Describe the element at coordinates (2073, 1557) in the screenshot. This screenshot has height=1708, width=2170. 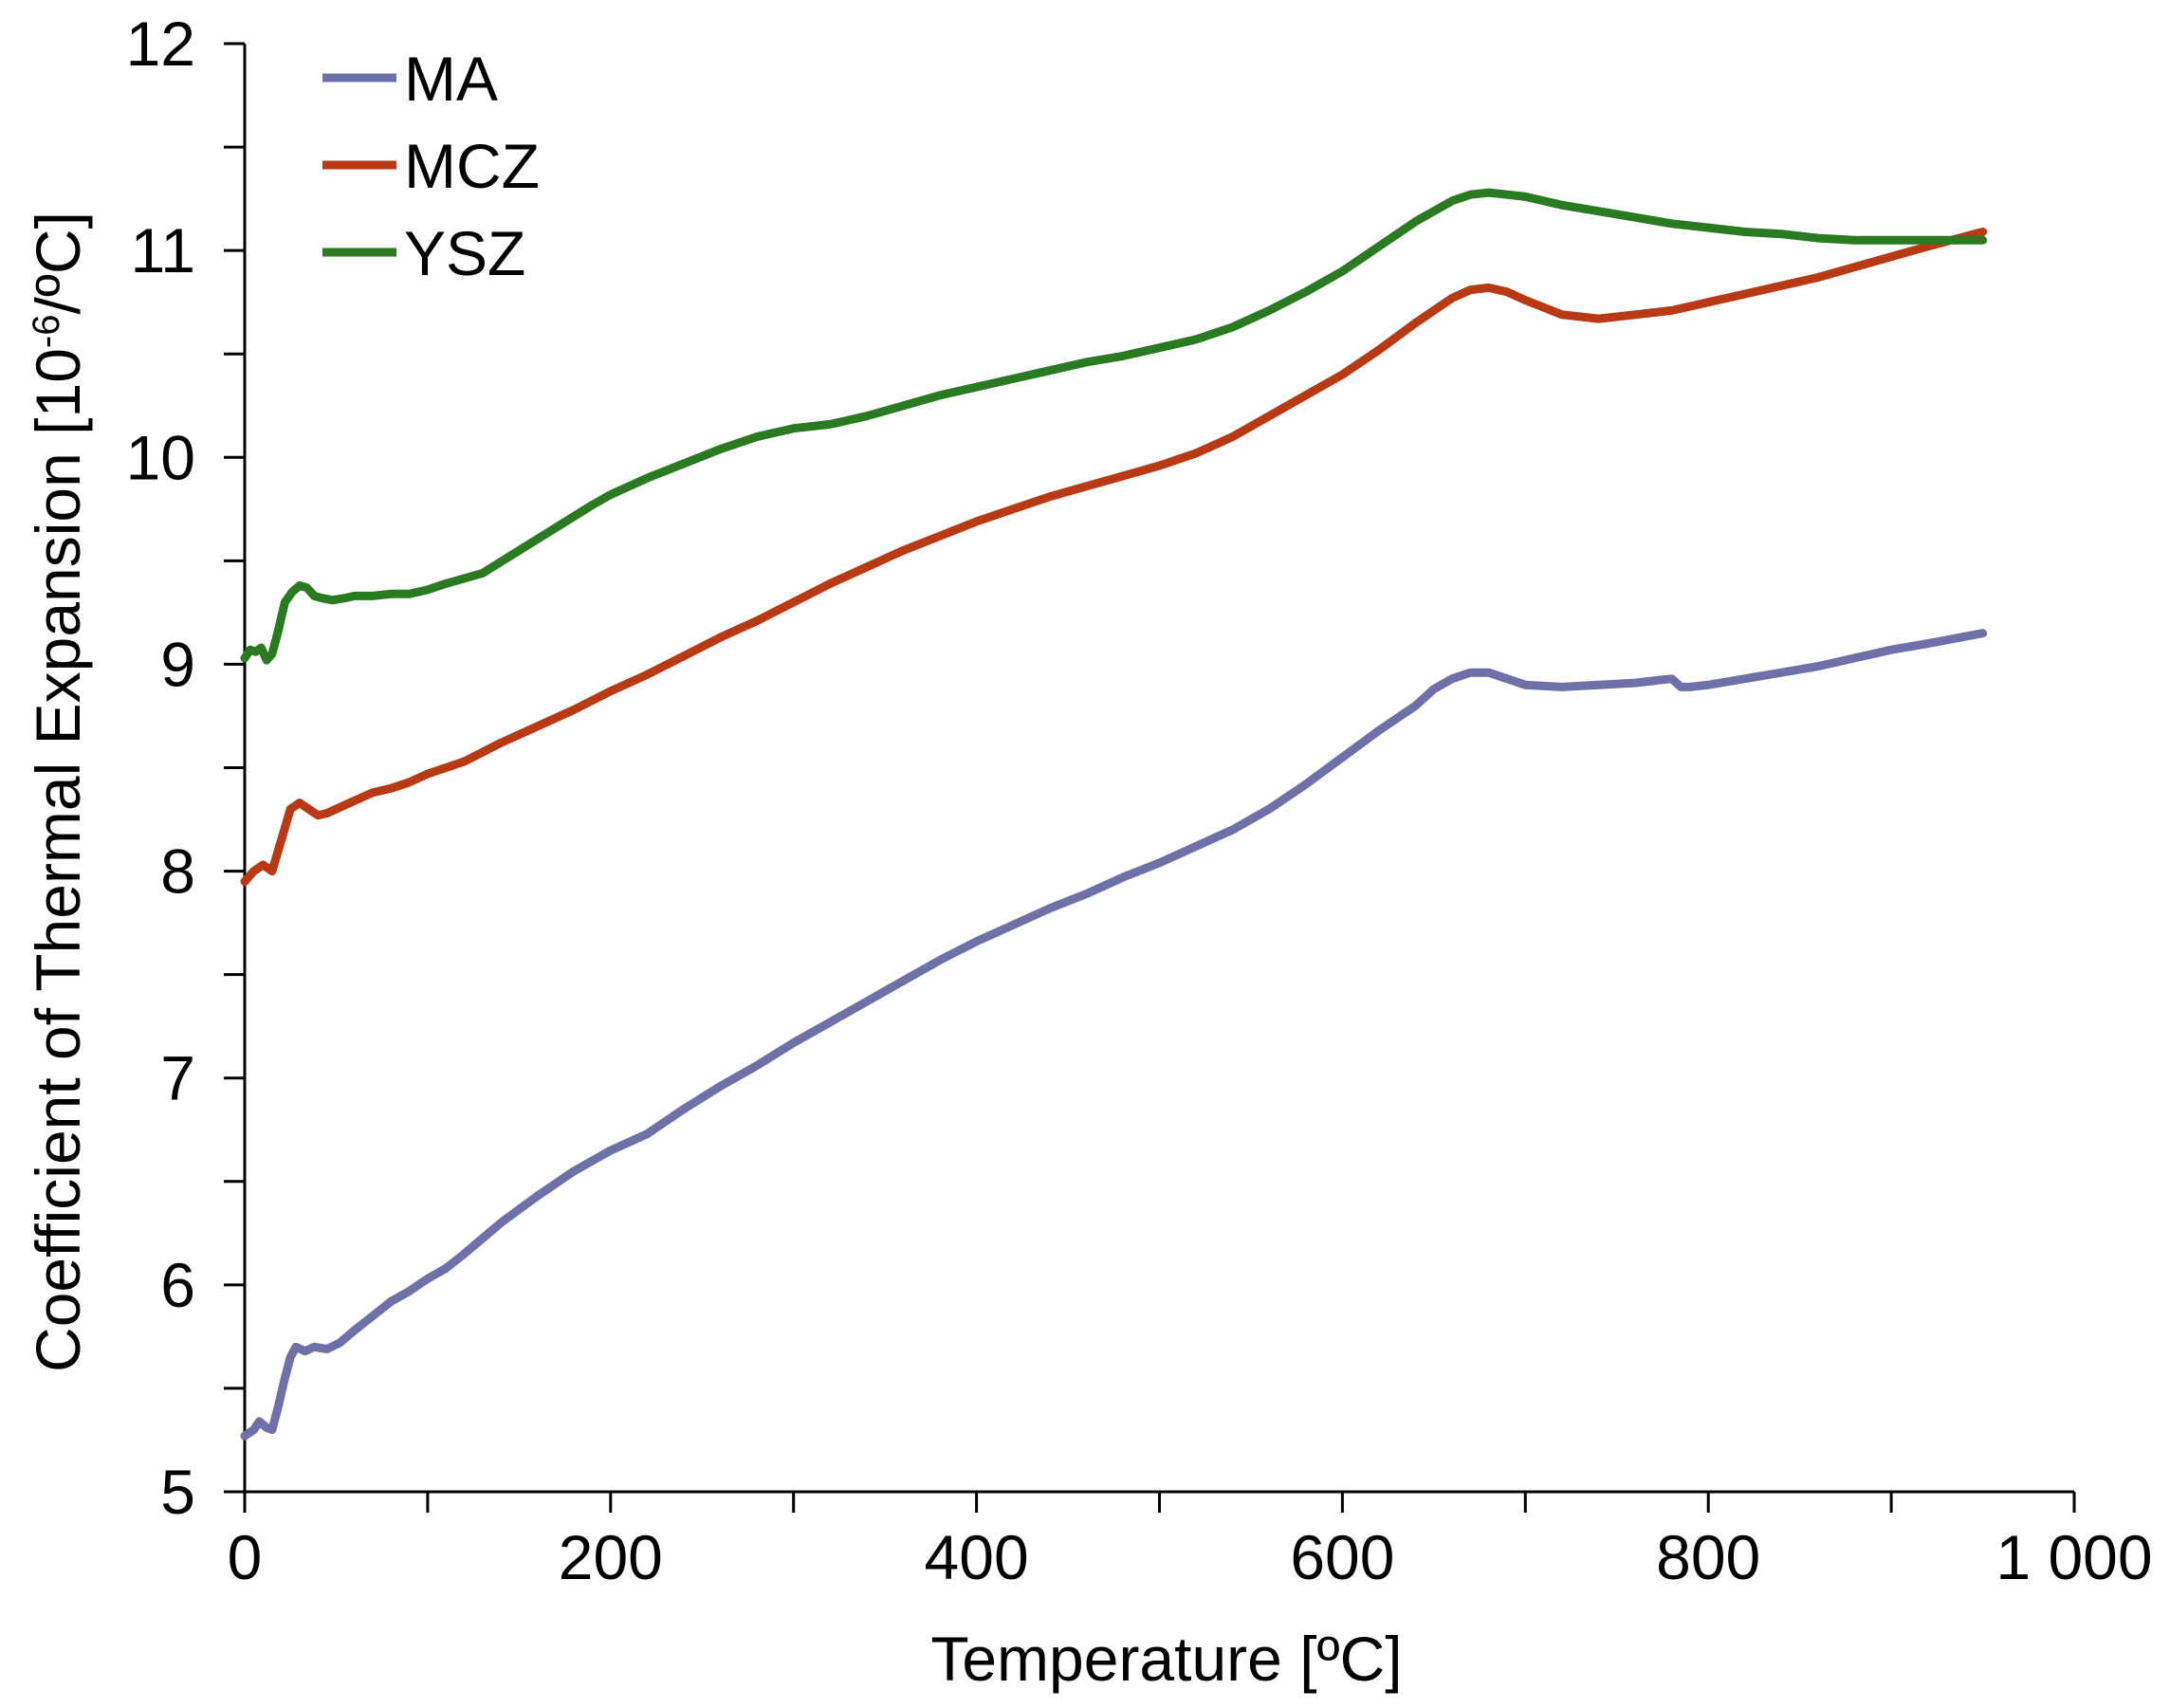
I see `x-tick-label: 1 000` at that location.